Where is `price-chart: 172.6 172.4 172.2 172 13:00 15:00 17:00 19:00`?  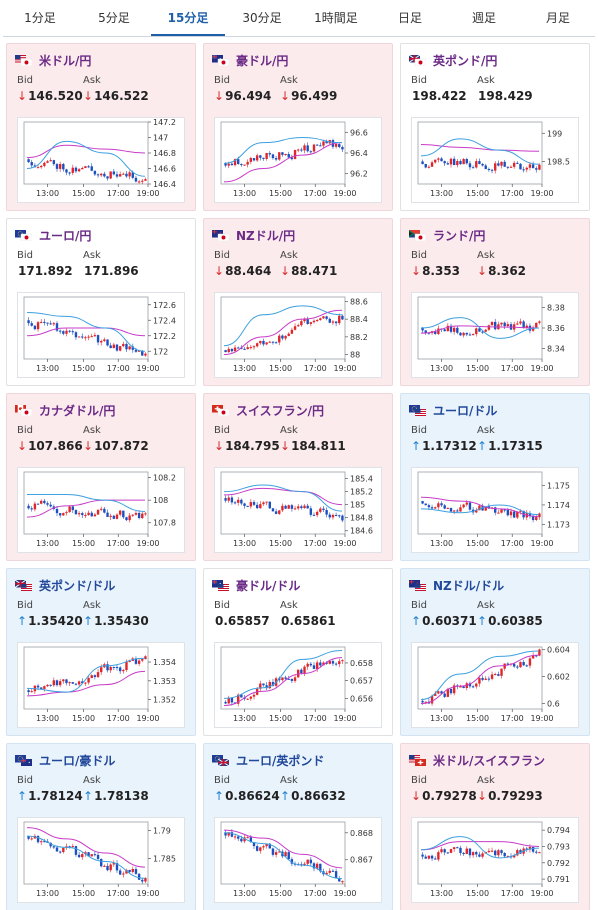
price-chart: 172.6 172.4 172.2 172 13:00 15:00 17:00 19:00 is located at coordinates (101, 335).